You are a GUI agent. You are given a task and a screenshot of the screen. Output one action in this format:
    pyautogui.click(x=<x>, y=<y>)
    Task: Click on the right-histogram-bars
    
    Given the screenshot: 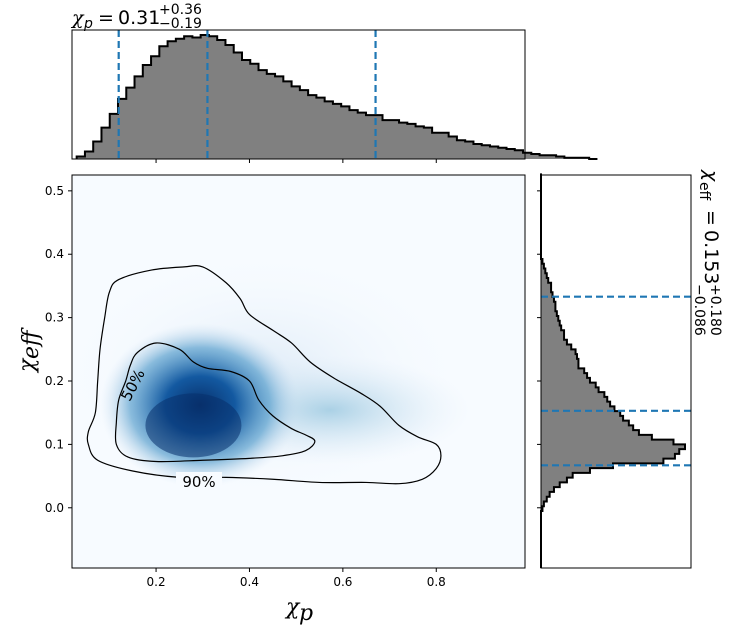 What is the action you would take?
    pyautogui.click(x=613, y=370)
    